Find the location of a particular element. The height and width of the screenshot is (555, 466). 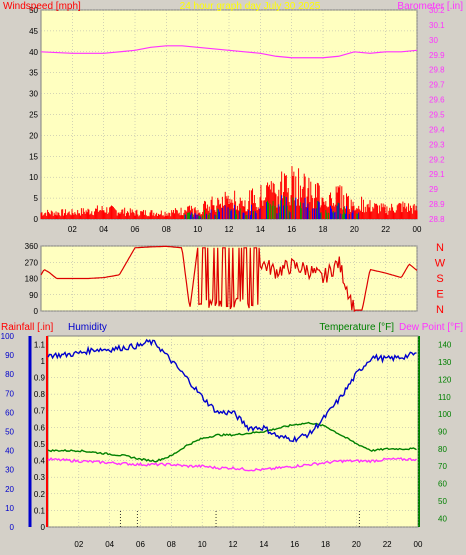

y-left-tick: 20 is located at coordinates (33, 135).